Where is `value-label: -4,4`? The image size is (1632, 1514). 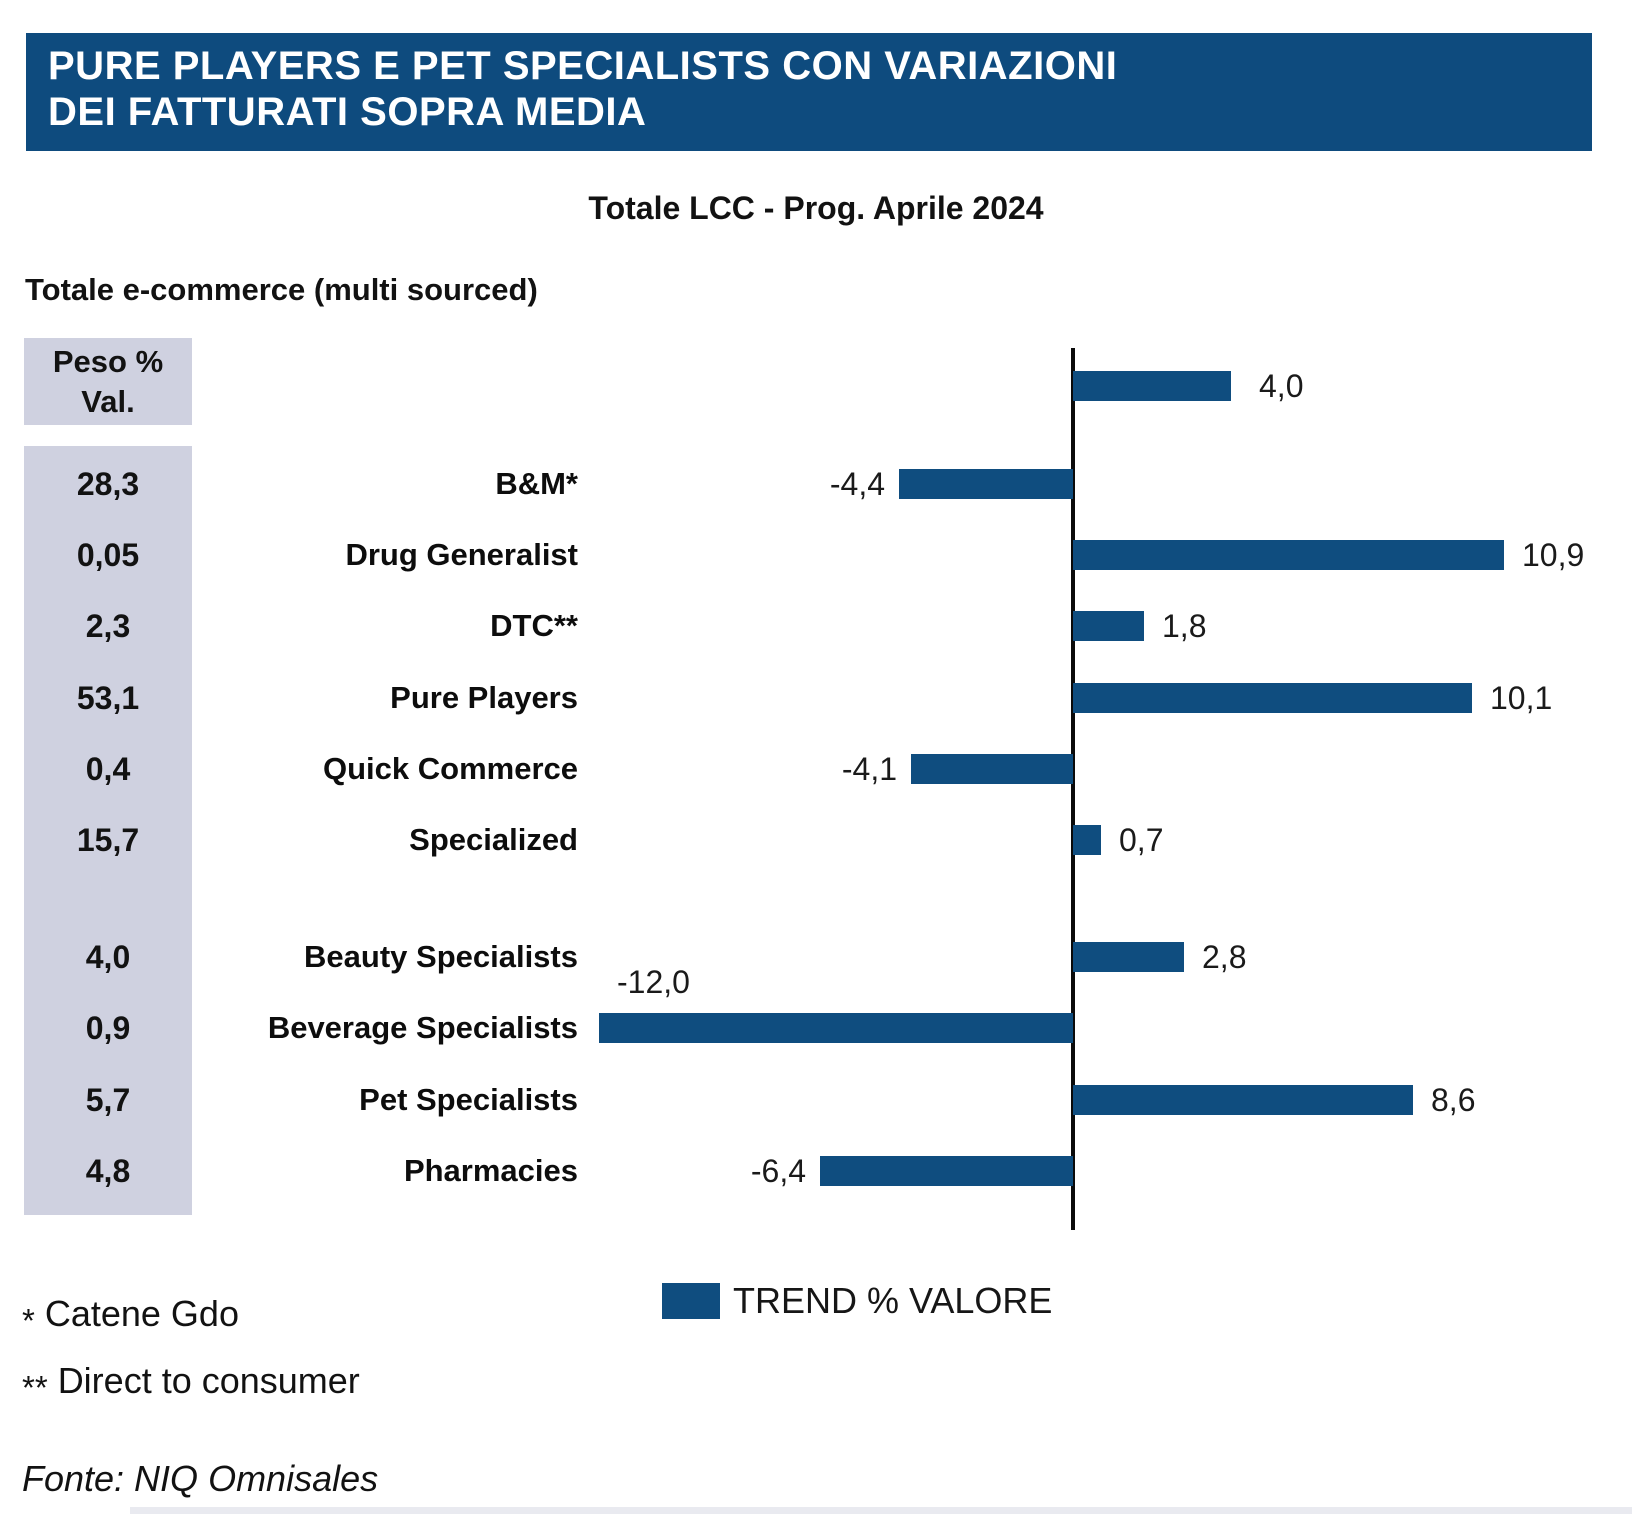
value-label: -4,4 is located at coordinates (857, 484).